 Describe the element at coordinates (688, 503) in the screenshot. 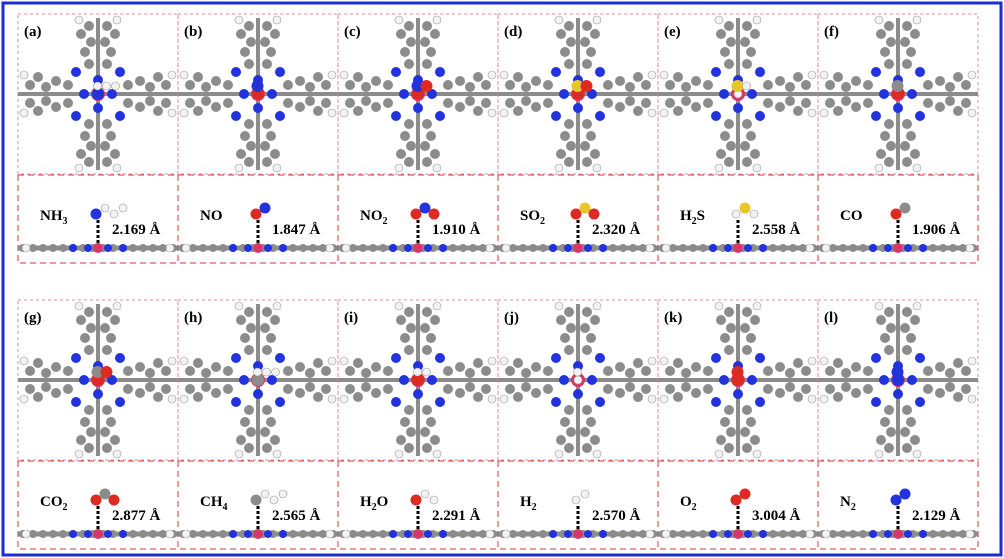

I see `formula: O2` at that location.